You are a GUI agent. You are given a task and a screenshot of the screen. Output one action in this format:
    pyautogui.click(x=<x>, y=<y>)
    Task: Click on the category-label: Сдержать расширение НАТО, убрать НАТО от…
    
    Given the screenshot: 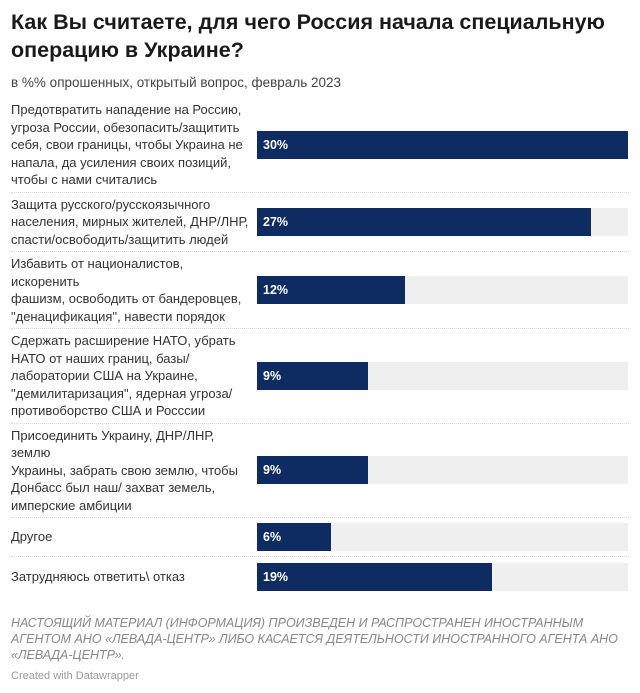 What is the action you would take?
    pyautogui.click(x=123, y=375)
    